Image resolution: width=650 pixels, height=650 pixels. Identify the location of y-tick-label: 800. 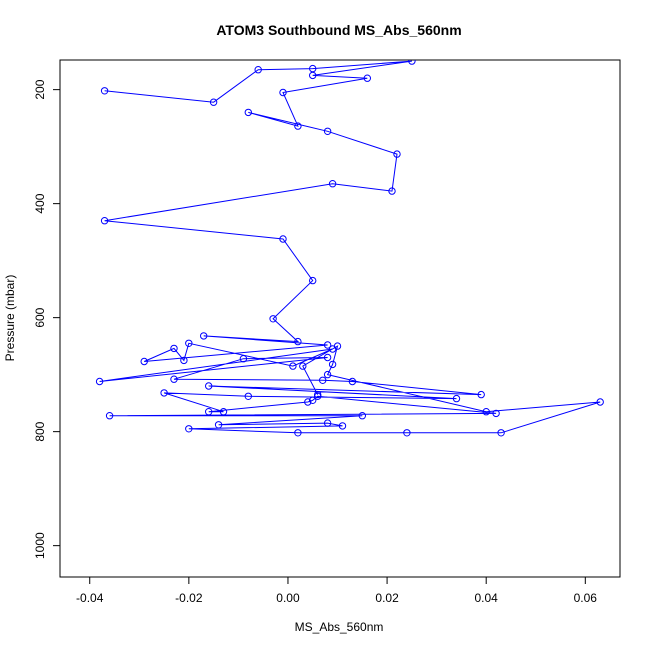
(40, 431).